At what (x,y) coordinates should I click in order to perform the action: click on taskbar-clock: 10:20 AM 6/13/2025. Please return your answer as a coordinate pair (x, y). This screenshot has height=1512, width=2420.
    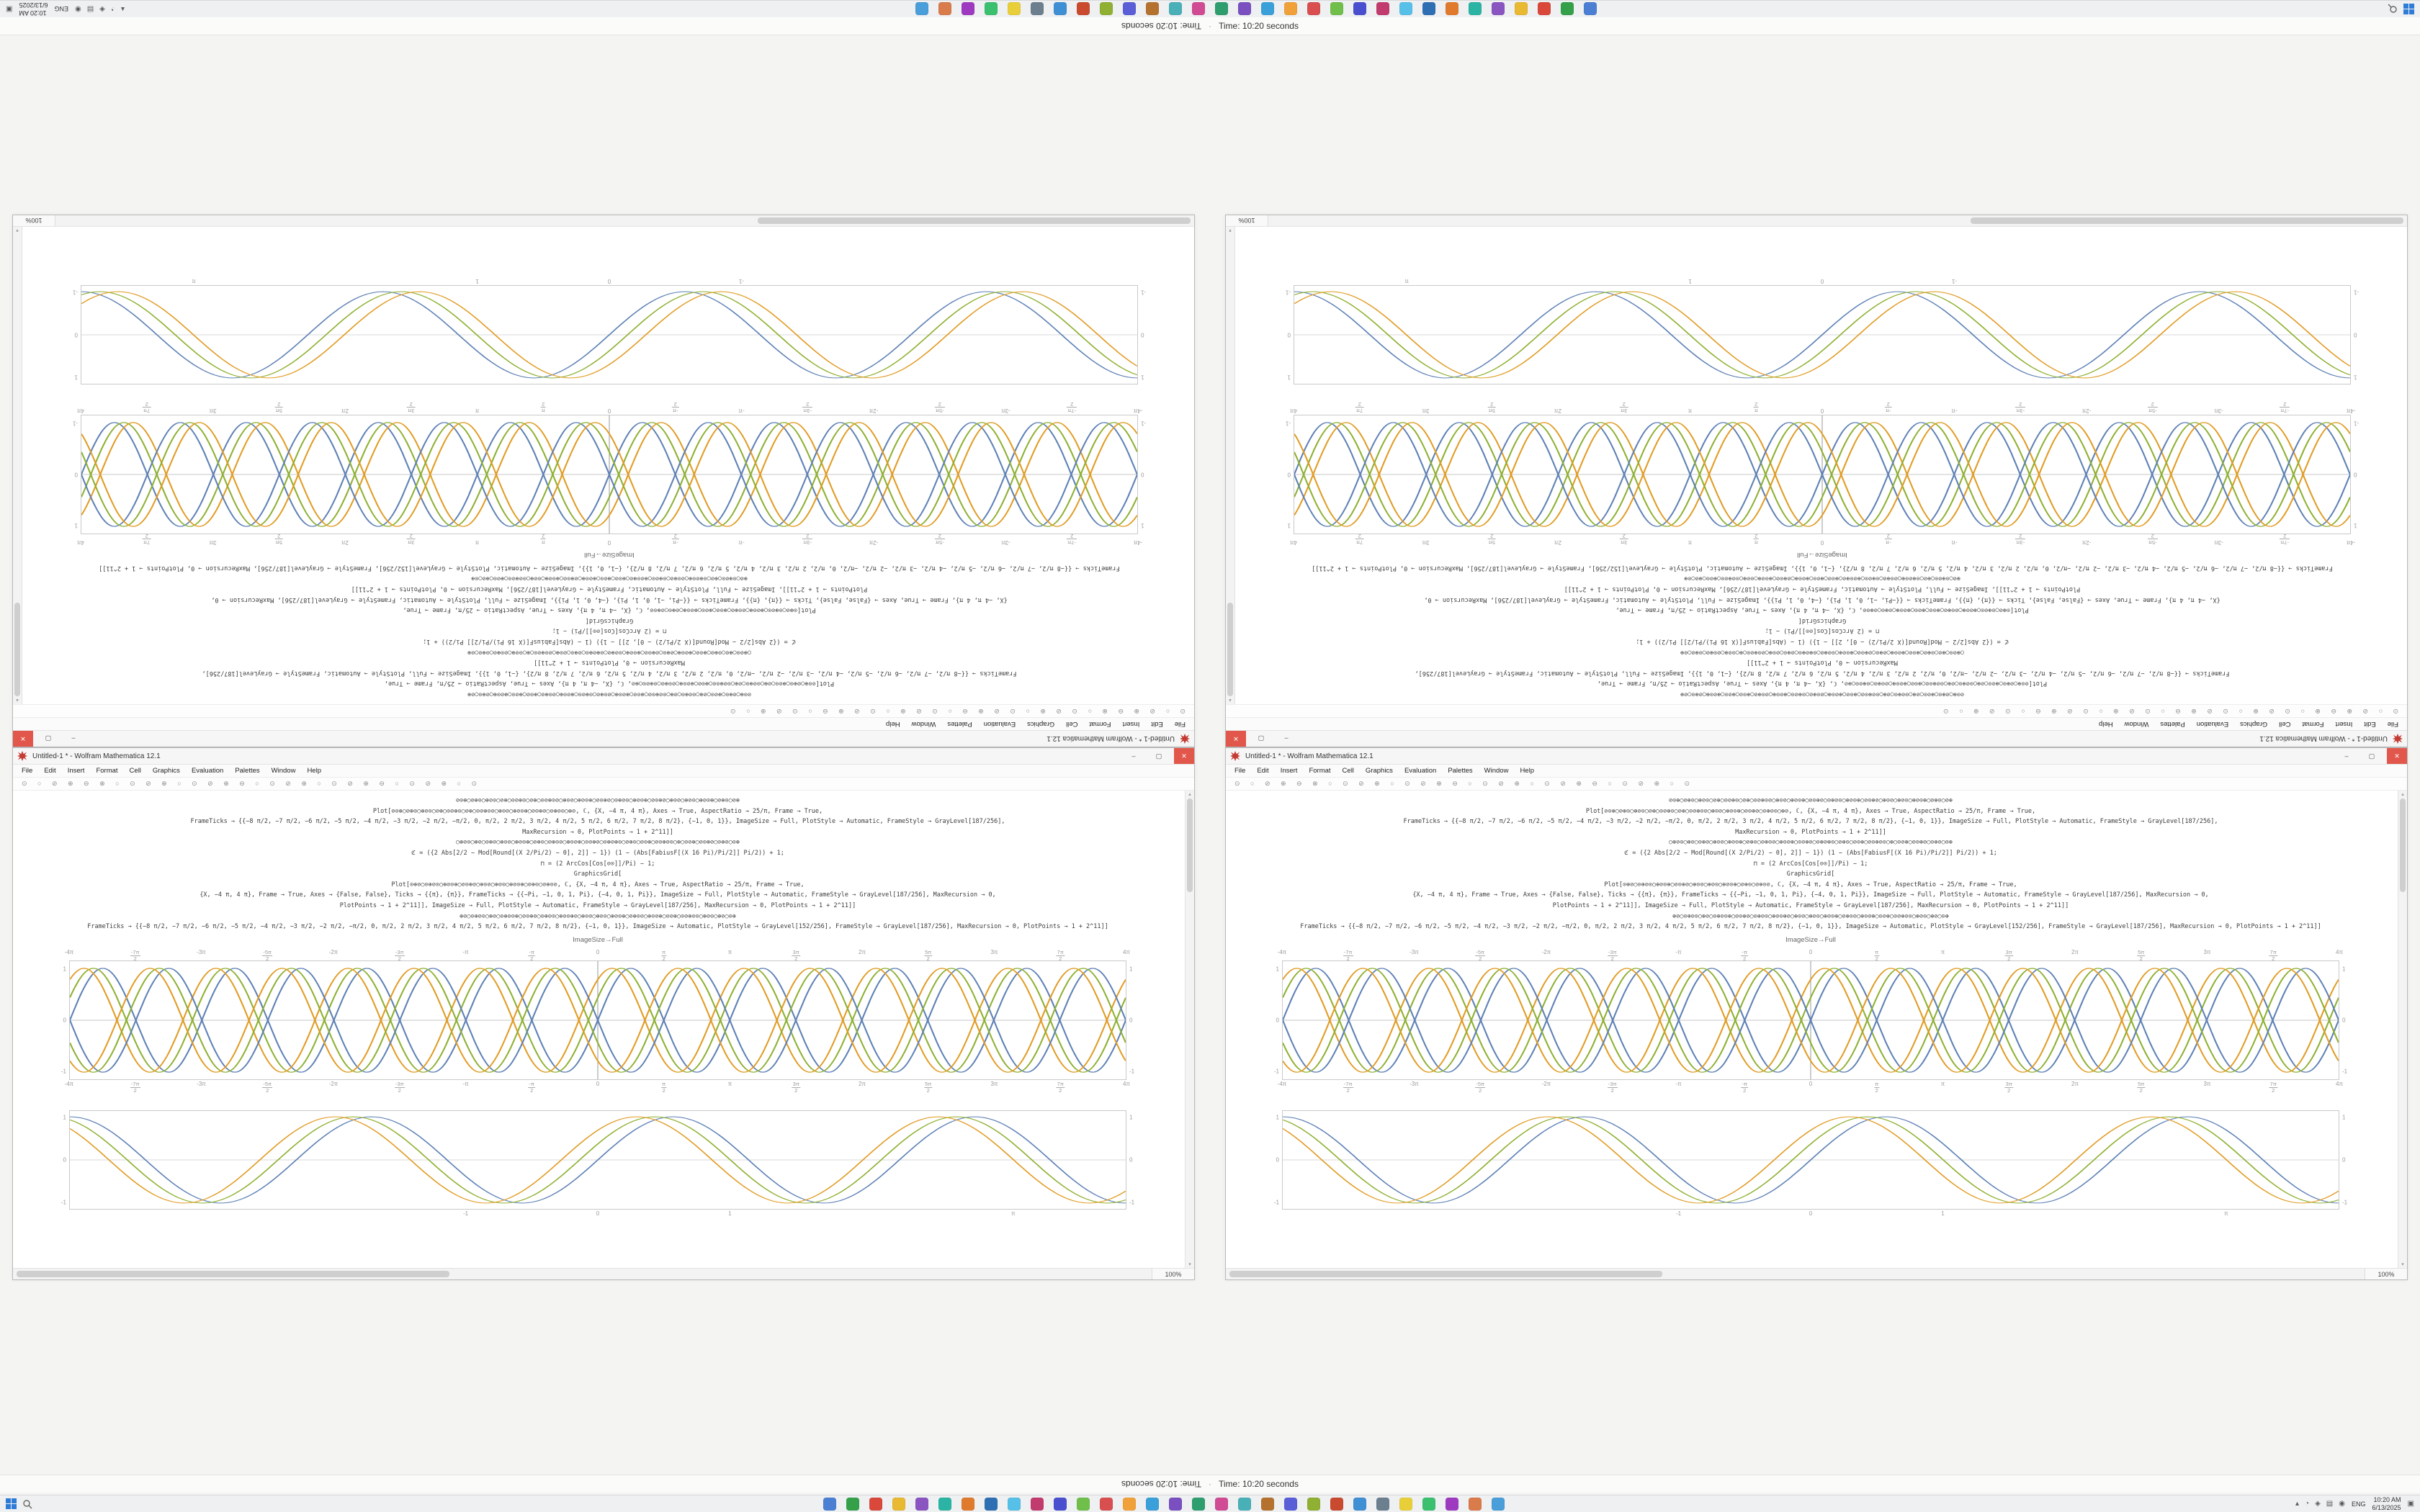
    Looking at the image, I should click on (33, 9).